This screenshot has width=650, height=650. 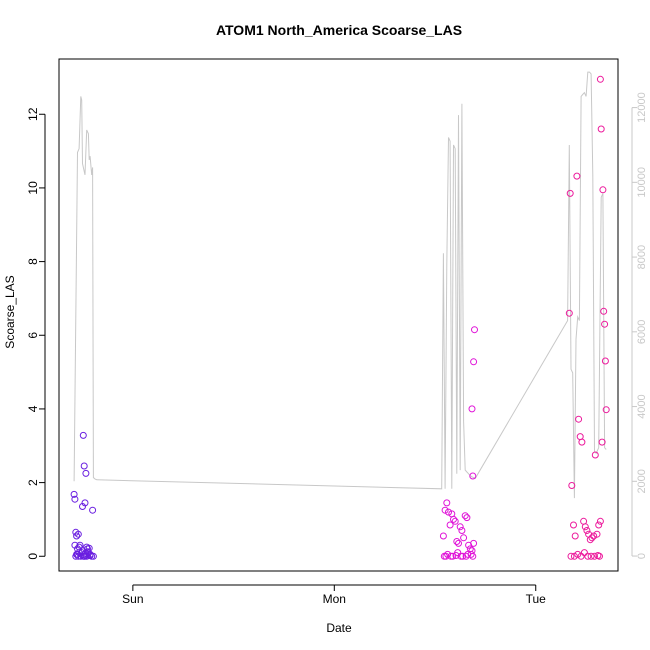 What do you see at coordinates (33, 335) in the screenshot?
I see `y-tick-label: 6` at bounding box center [33, 335].